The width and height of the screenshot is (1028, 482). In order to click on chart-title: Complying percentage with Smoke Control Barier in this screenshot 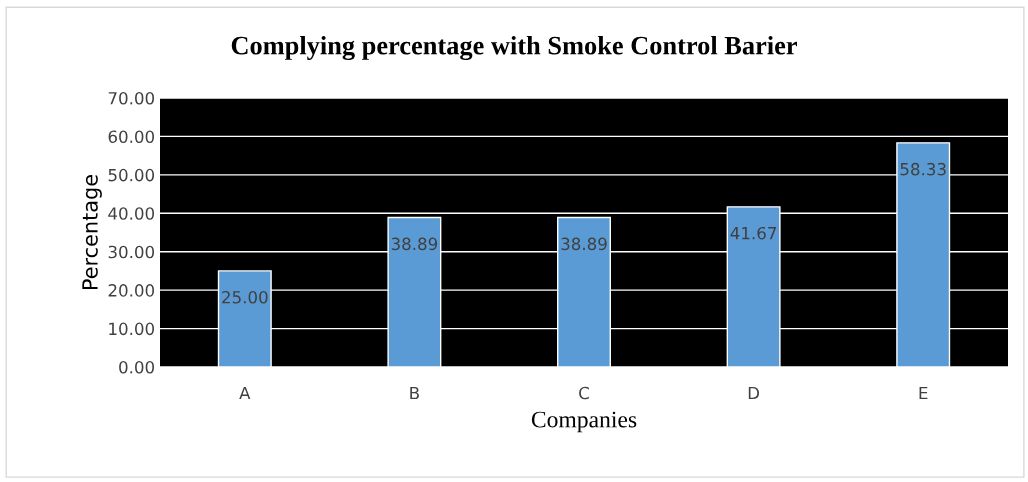, I will do `click(514, 48)`.